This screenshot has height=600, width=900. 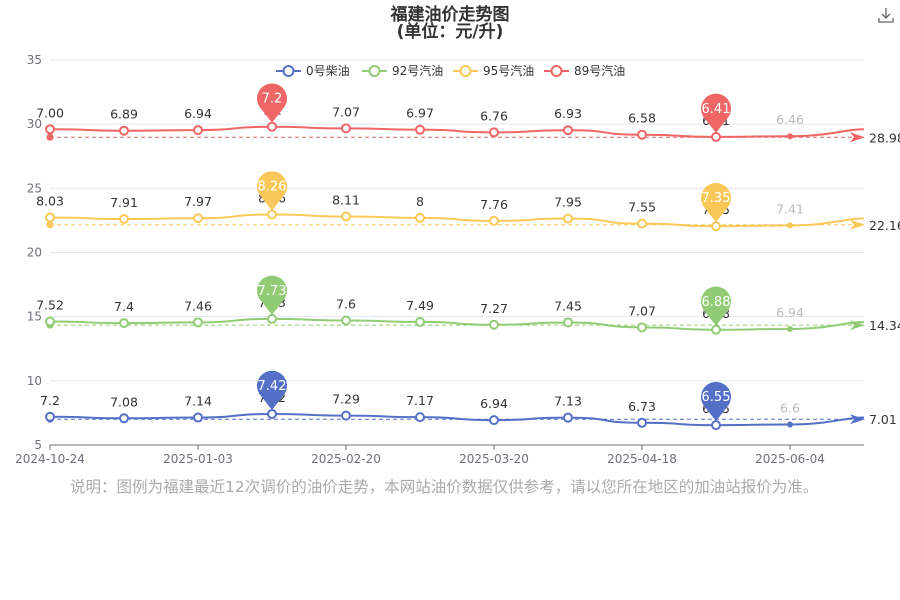 What do you see at coordinates (457, 131) in the screenshot?
I see `series-line` at bounding box center [457, 131].